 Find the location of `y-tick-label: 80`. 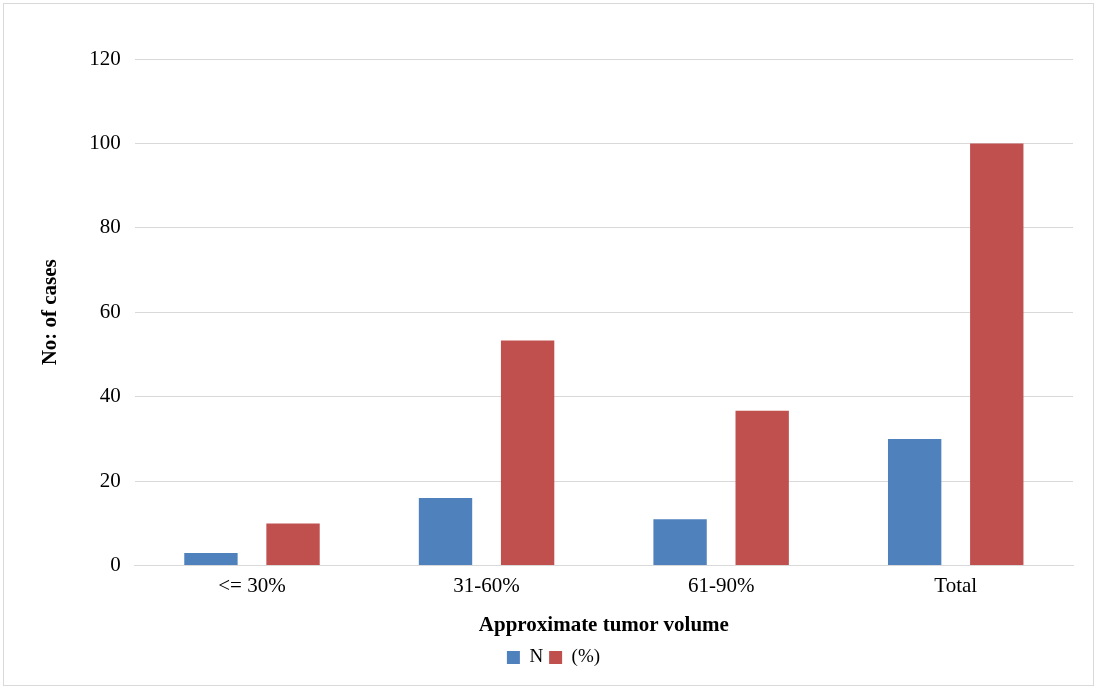

y-tick-label: 80 is located at coordinates (110, 226).